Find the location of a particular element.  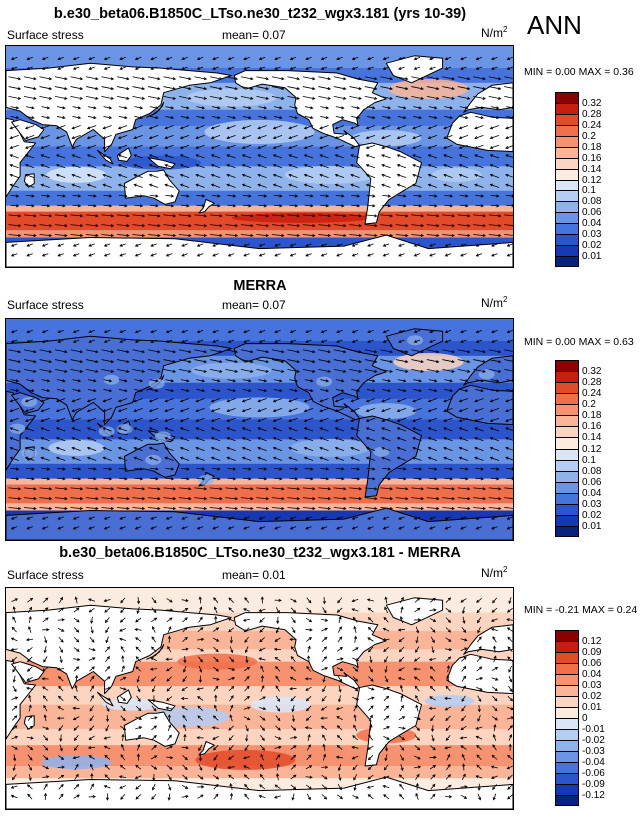

land-outline is located at coordinates (28, 672).